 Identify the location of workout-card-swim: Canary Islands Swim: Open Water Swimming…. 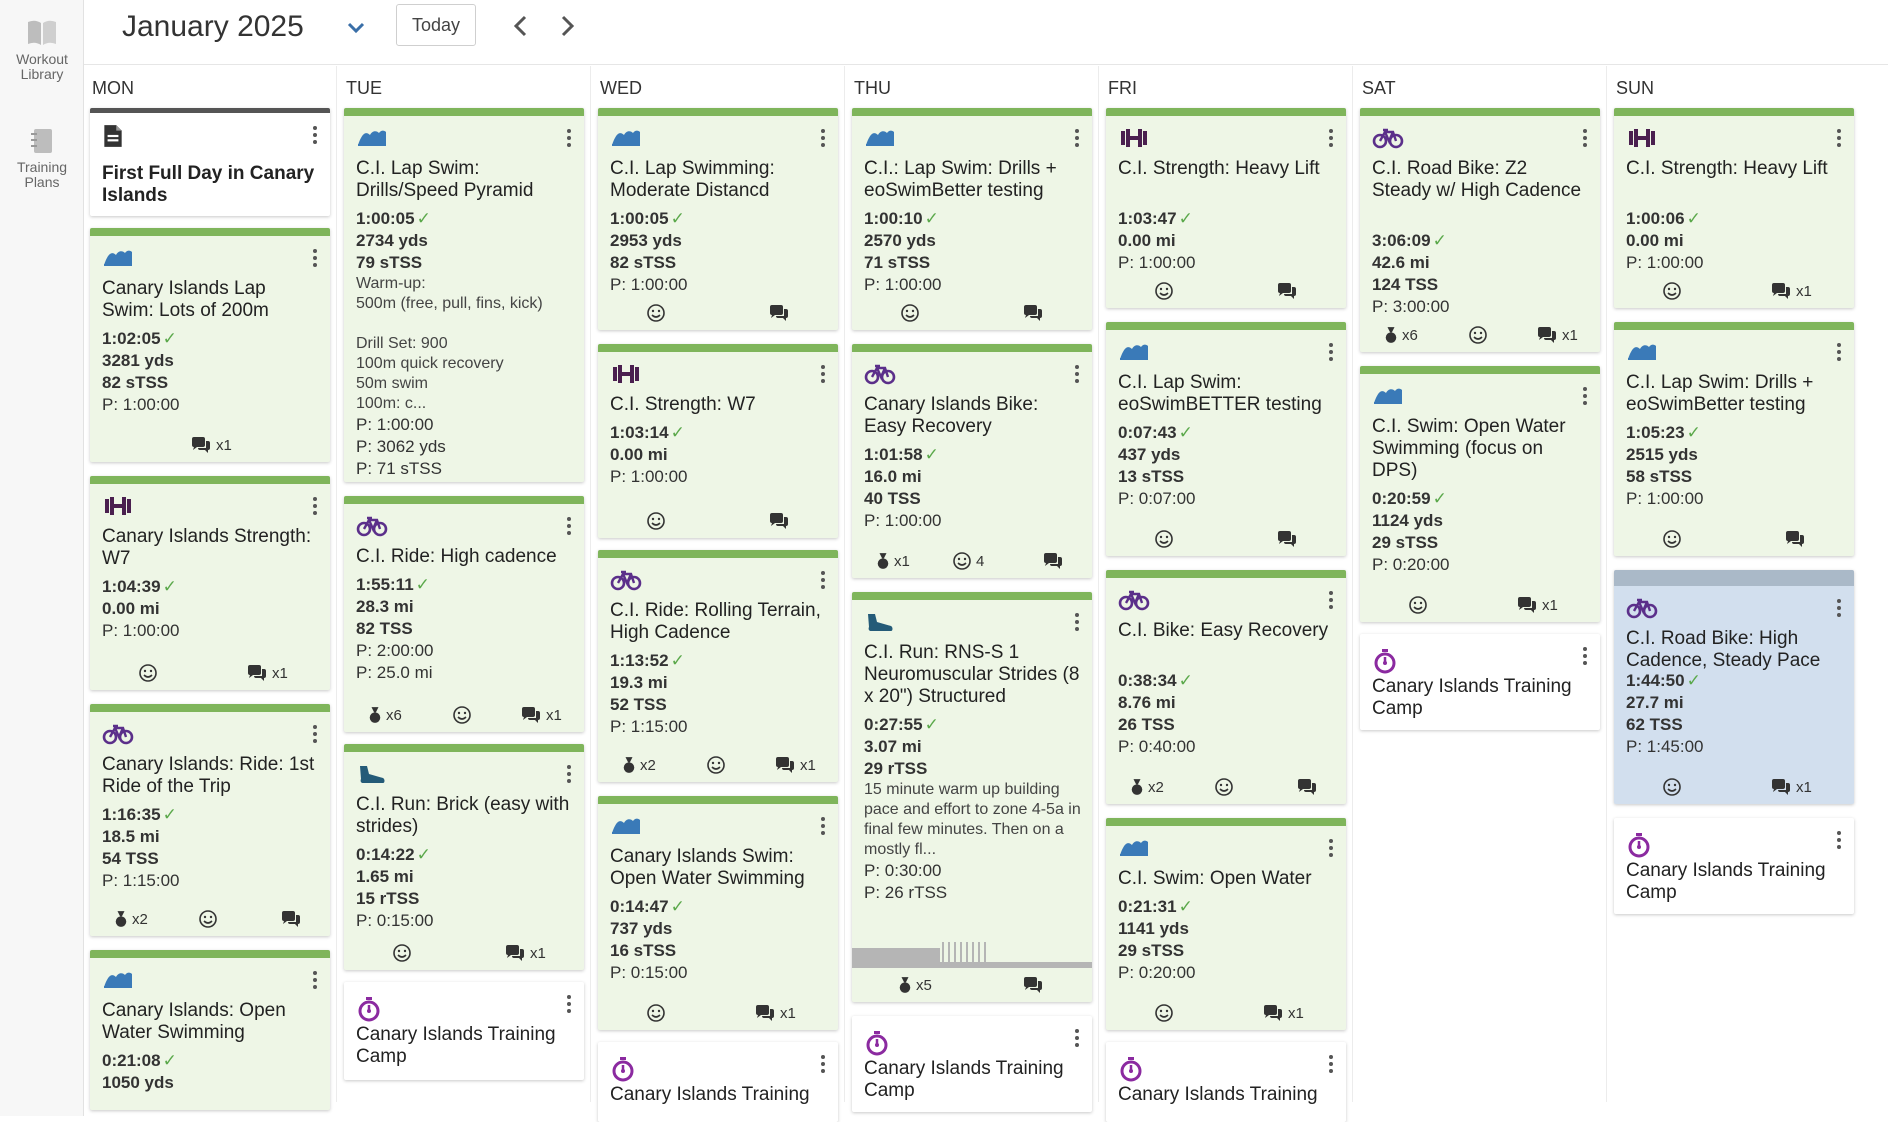
(718, 913).